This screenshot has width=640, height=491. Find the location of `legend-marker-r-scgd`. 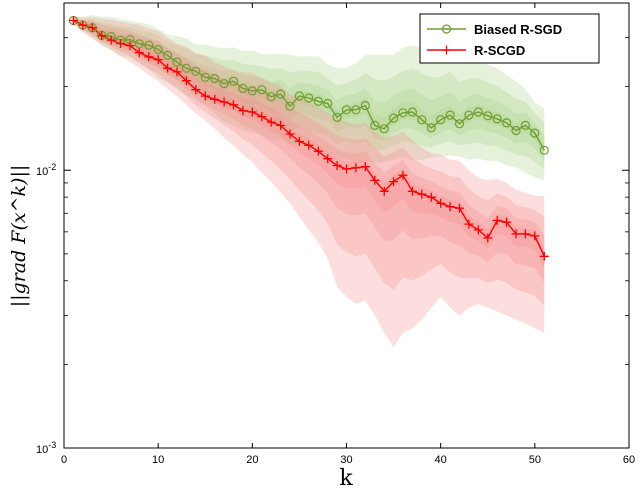

legend-marker-r-scgd is located at coordinates (446, 50).